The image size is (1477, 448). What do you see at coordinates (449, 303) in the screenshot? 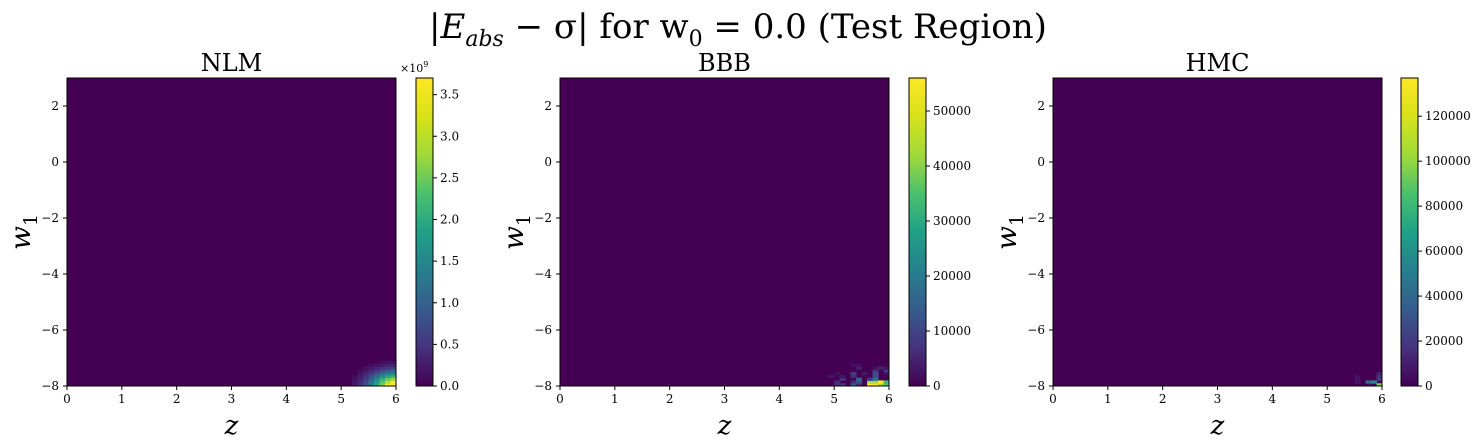
I see `colorbar-tick-label: 1.0` at bounding box center [449, 303].